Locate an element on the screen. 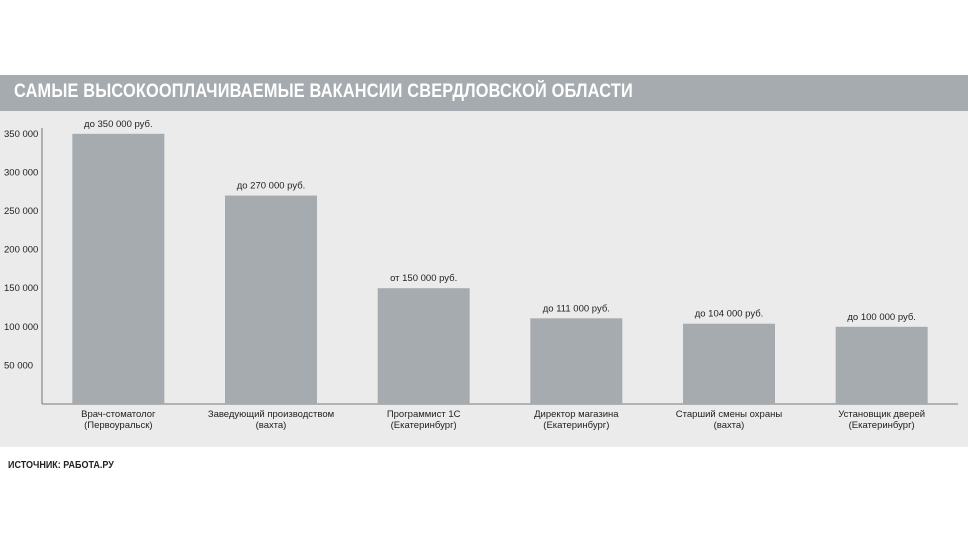 The height and width of the screenshot is (544, 968). y-tick-label: 350 000 is located at coordinates (21, 134).